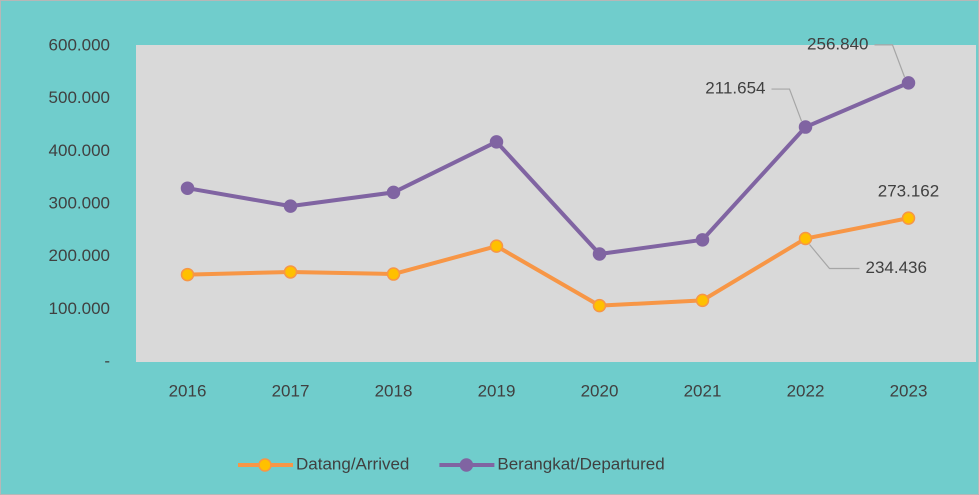 The width and height of the screenshot is (979, 495). I want to click on x-tick-label: 2017, so click(291, 390).